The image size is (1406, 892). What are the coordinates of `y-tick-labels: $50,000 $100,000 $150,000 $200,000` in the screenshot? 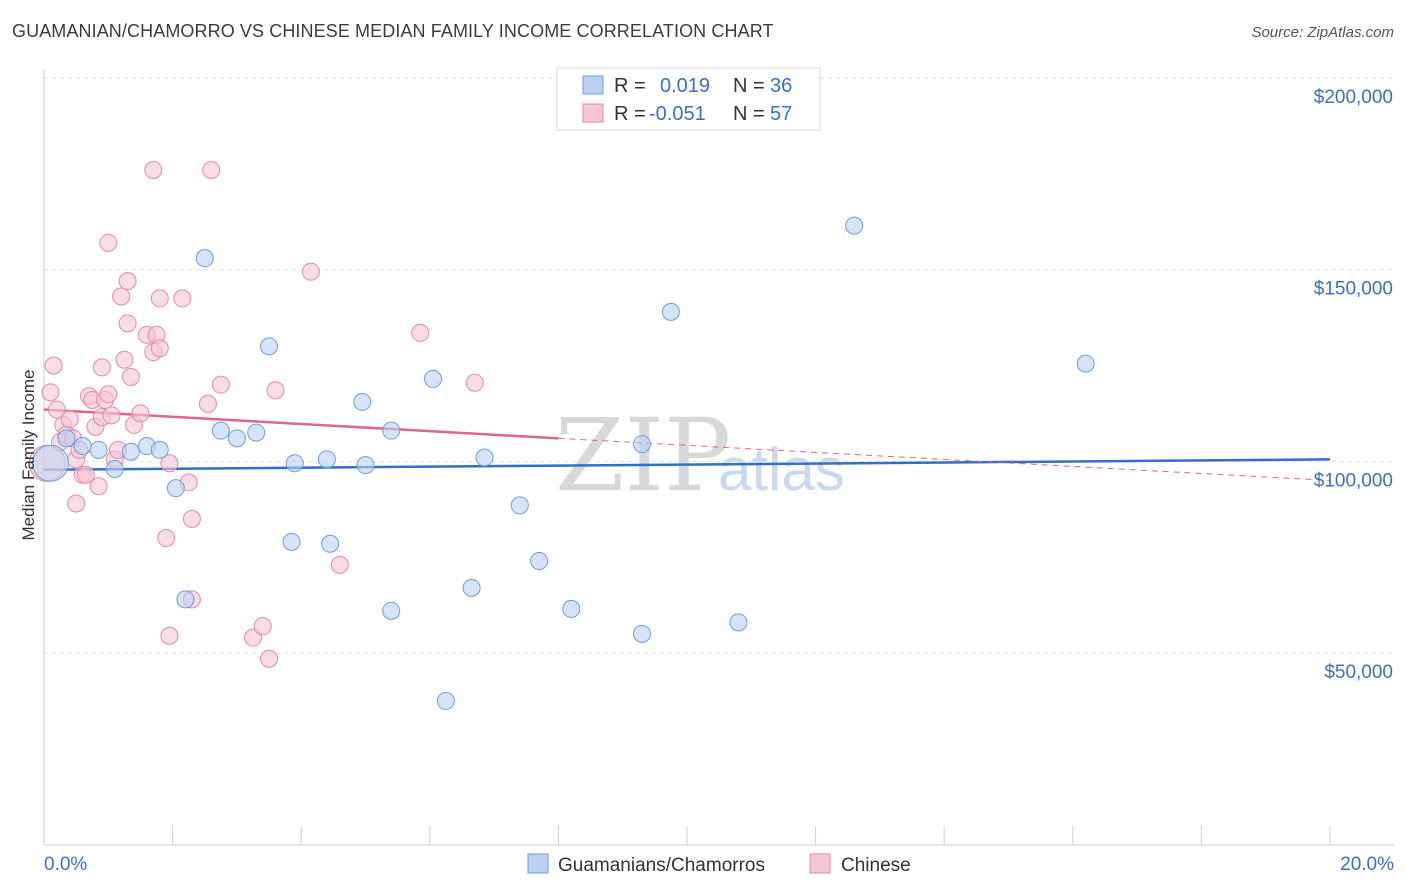 It's located at (1353, 385).